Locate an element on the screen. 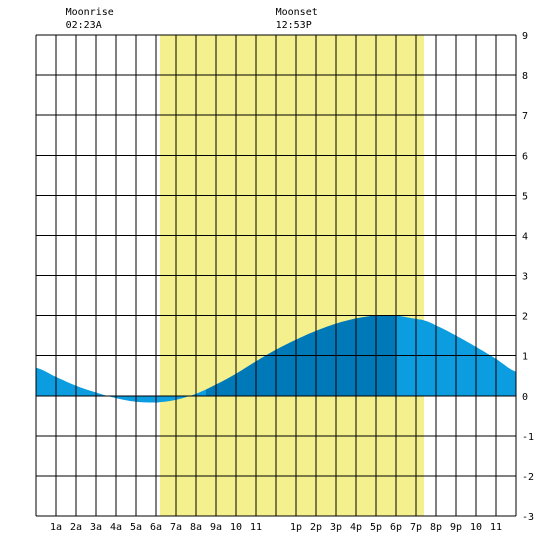 The height and width of the screenshot is (550, 550). y-tick-label: -1 is located at coordinates (528, 437).